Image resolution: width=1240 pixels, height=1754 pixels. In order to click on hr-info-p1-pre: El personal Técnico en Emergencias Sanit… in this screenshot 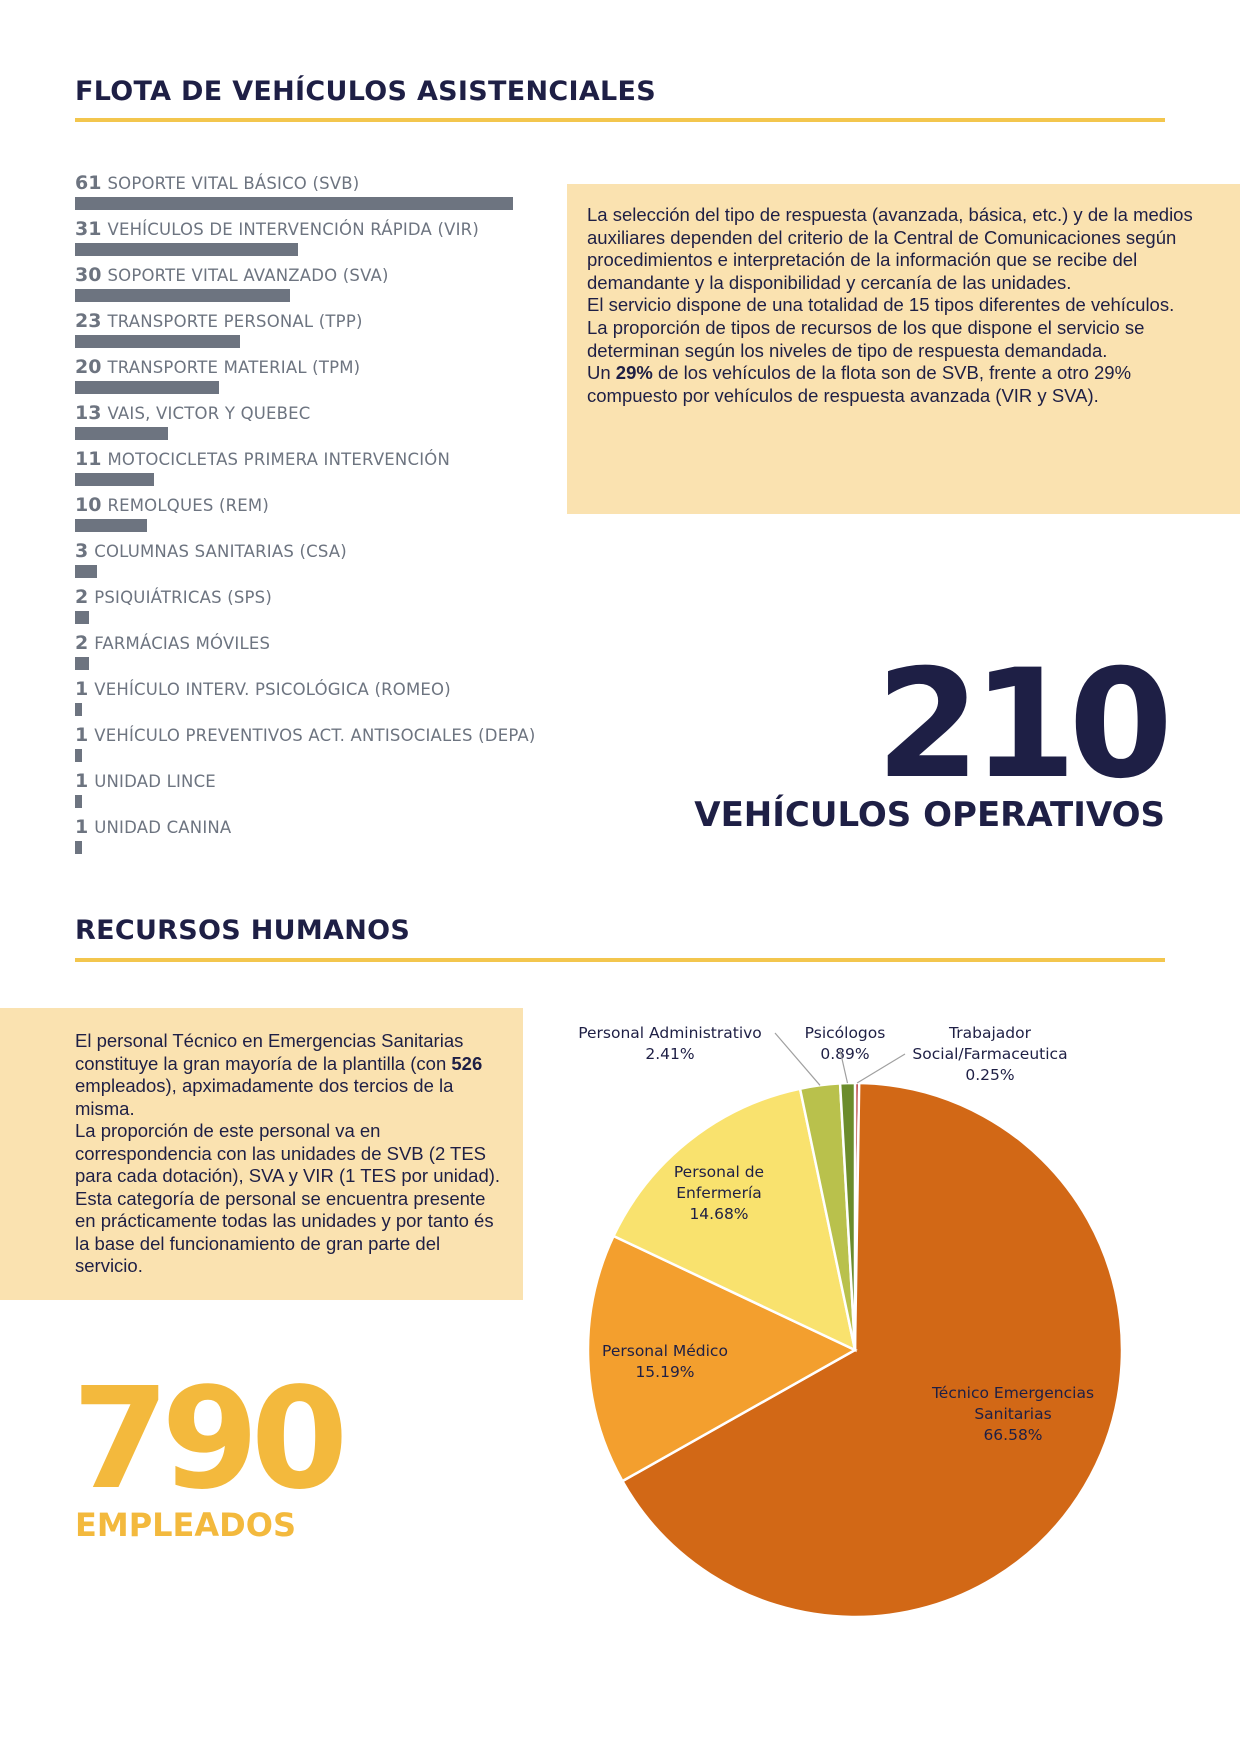, I will do `click(269, 1052)`.